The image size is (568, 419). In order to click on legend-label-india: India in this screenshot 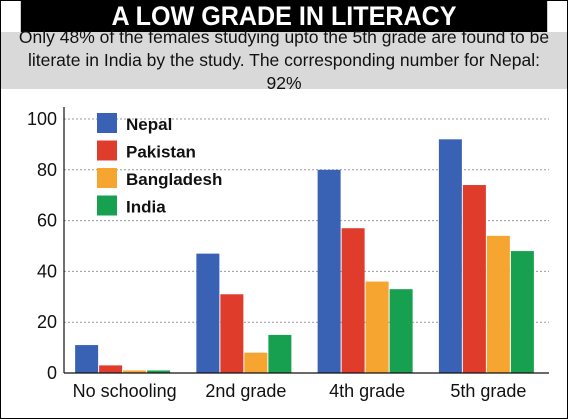, I will do `click(146, 207)`.